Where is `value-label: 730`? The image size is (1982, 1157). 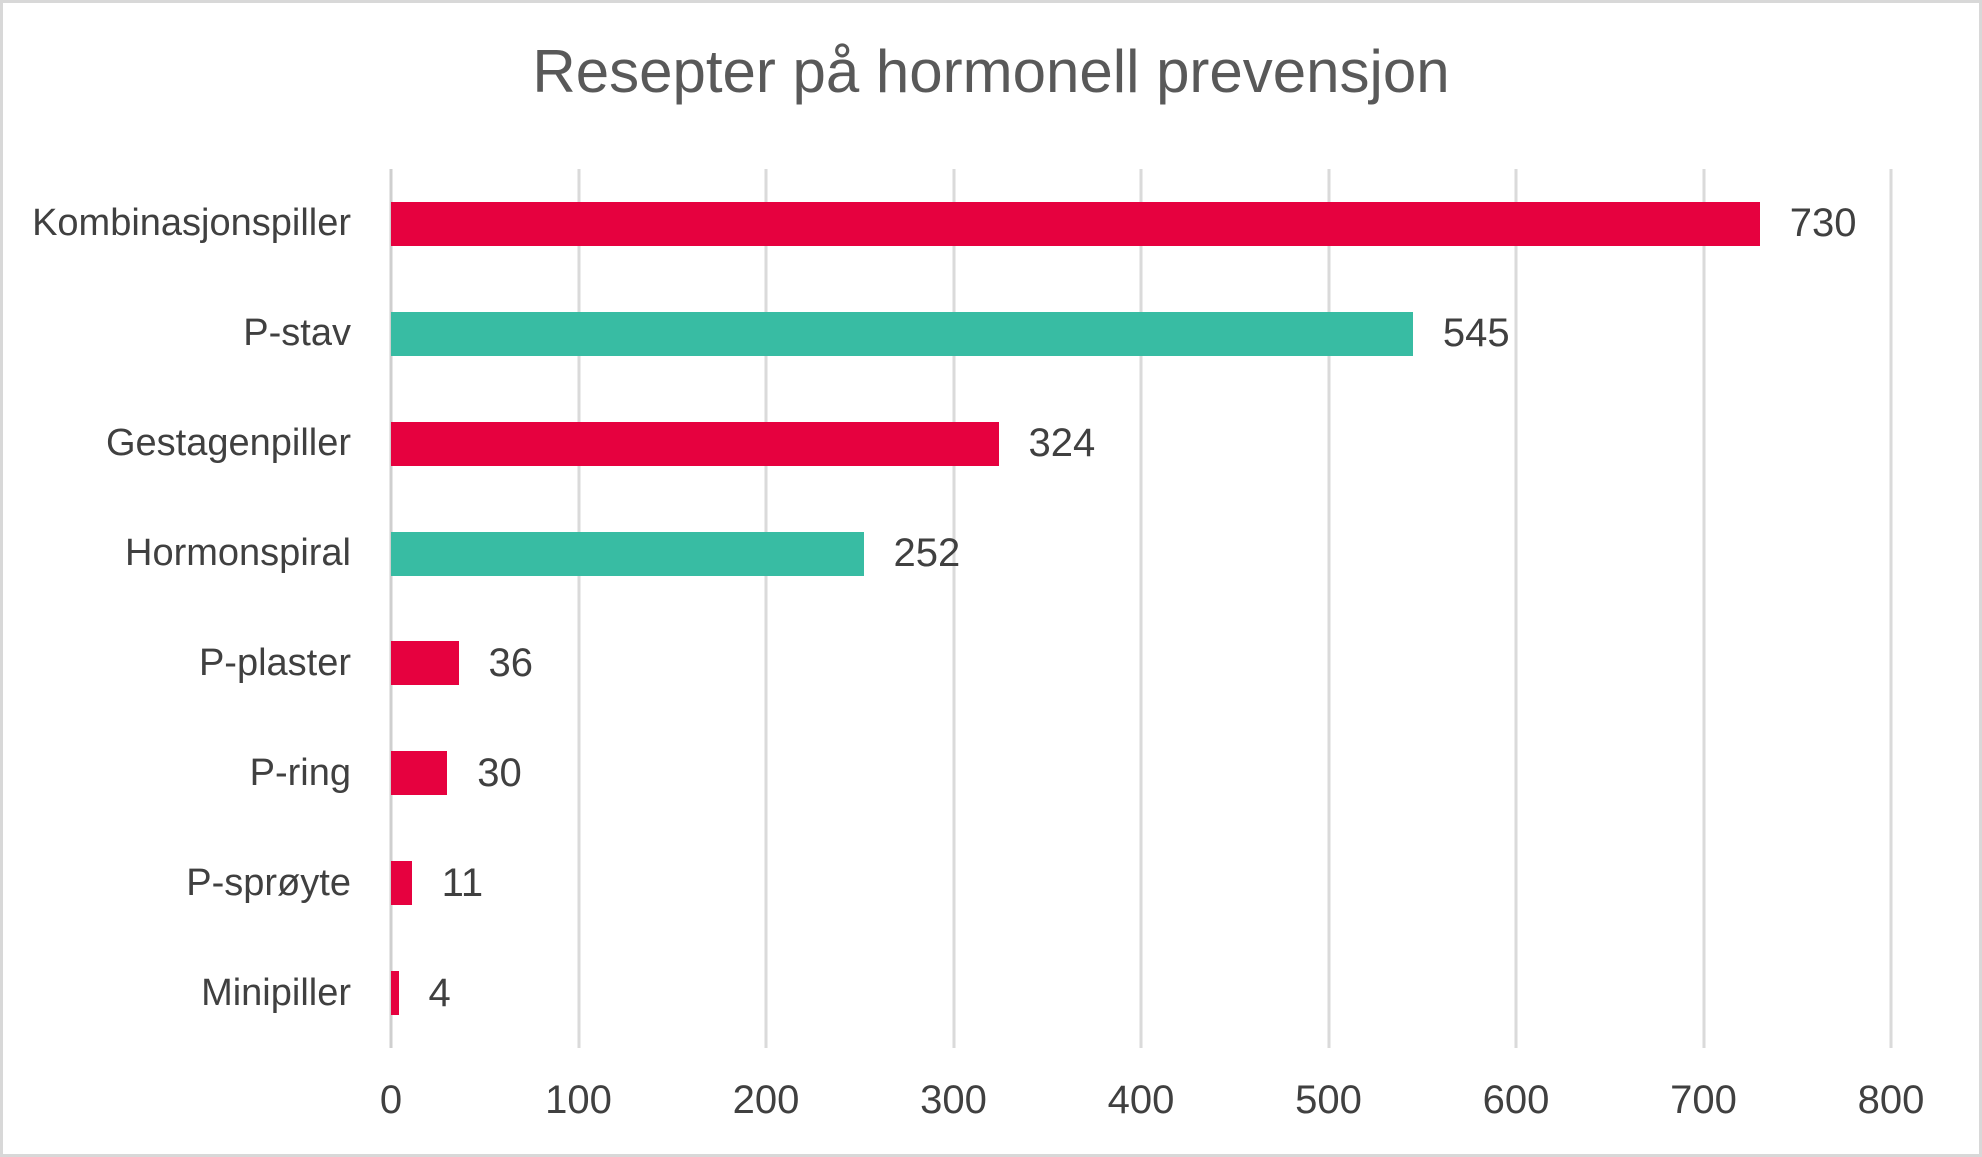
value-label: 730 is located at coordinates (1823, 223).